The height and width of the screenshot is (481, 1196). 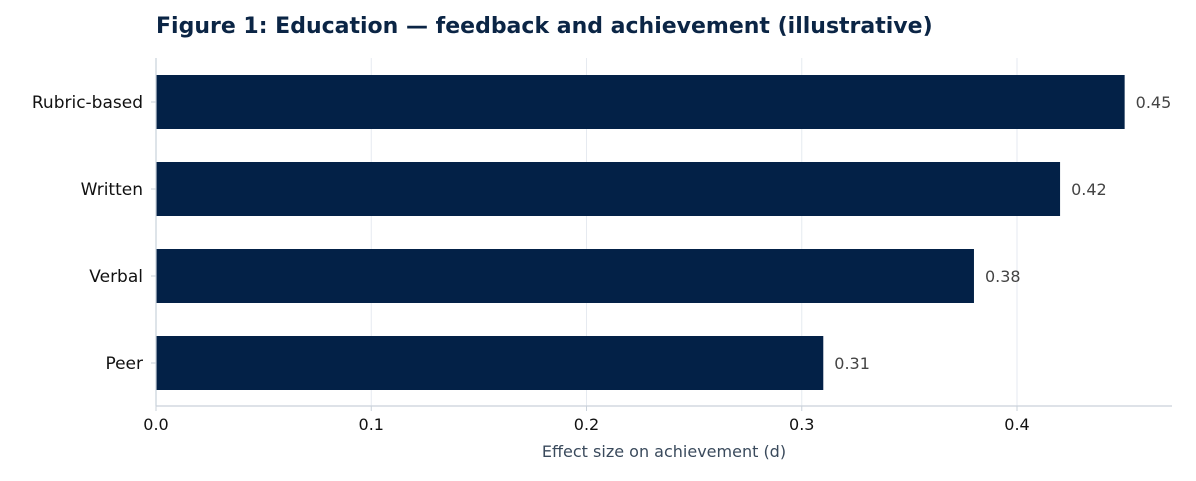 What do you see at coordinates (155, 424) in the screenshot?
I see `x-tick-label: 0.0` at bounding box center [155, 424].